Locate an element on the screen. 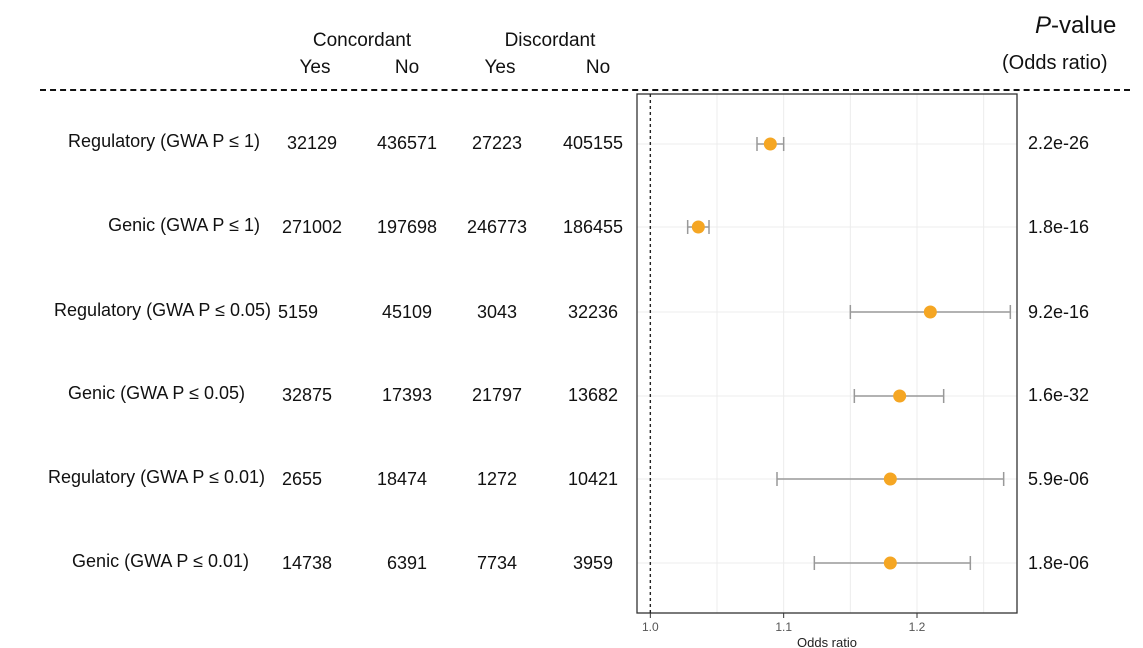  cell-discordant-no: 186455 is located at coordinates (593, 227).